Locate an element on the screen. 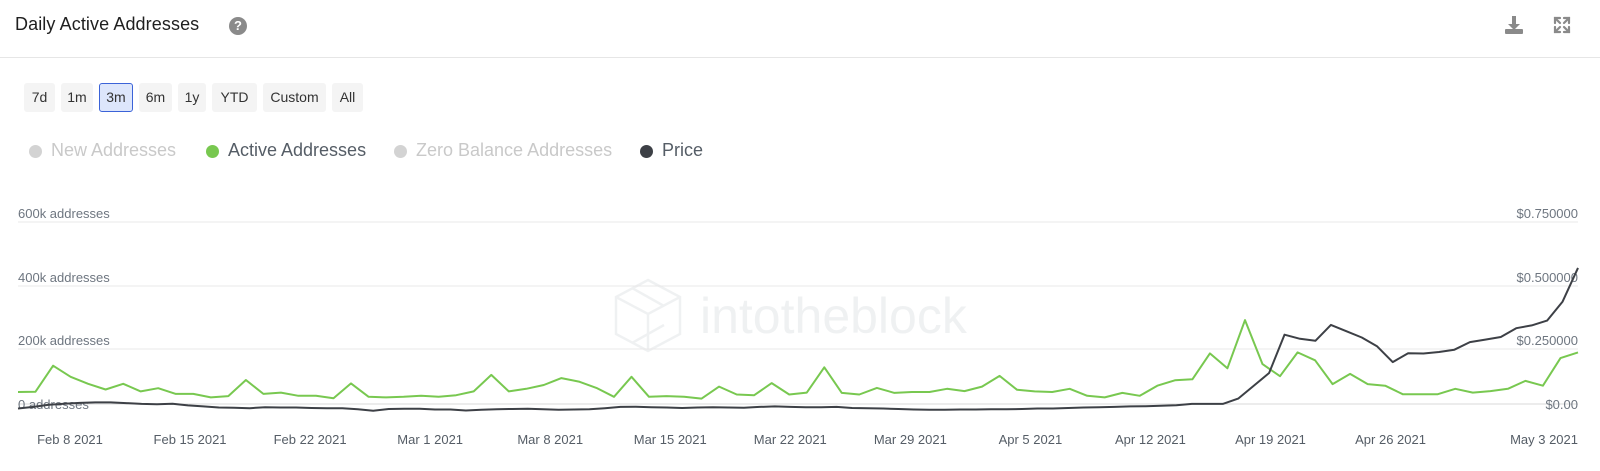 This screenshot has width=1600, height=471. range-6m-button: 6m is located at coordinates (155, 97).